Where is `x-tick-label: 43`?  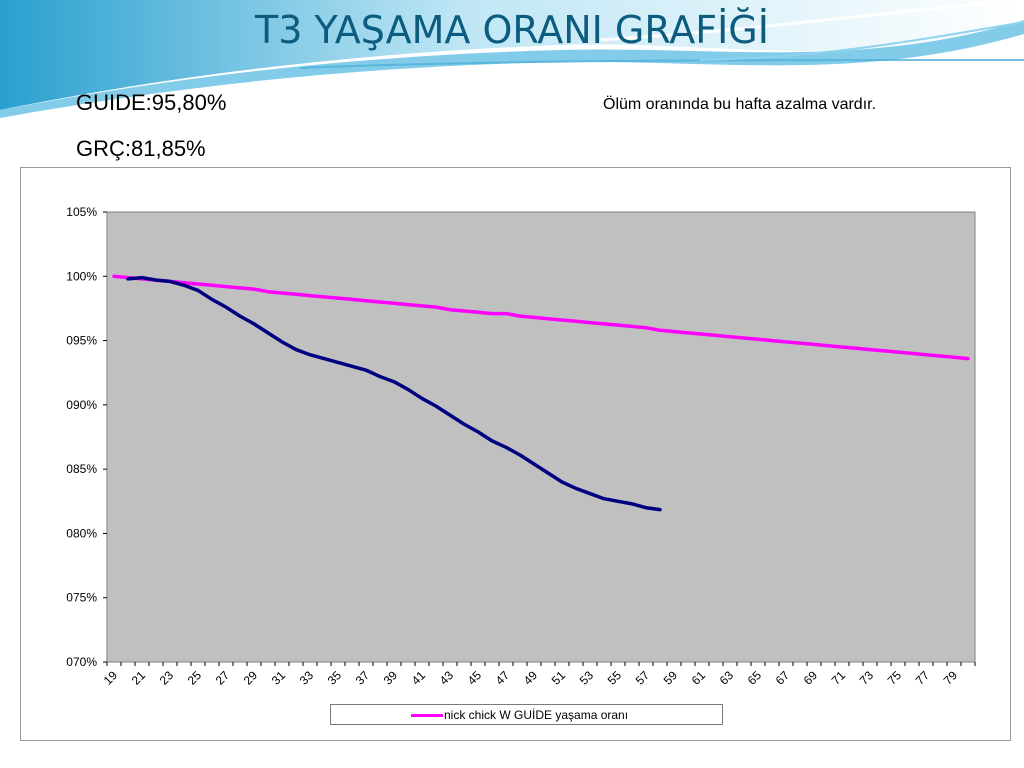 x-tick-label: 43 is located at coordinates (447, 678).